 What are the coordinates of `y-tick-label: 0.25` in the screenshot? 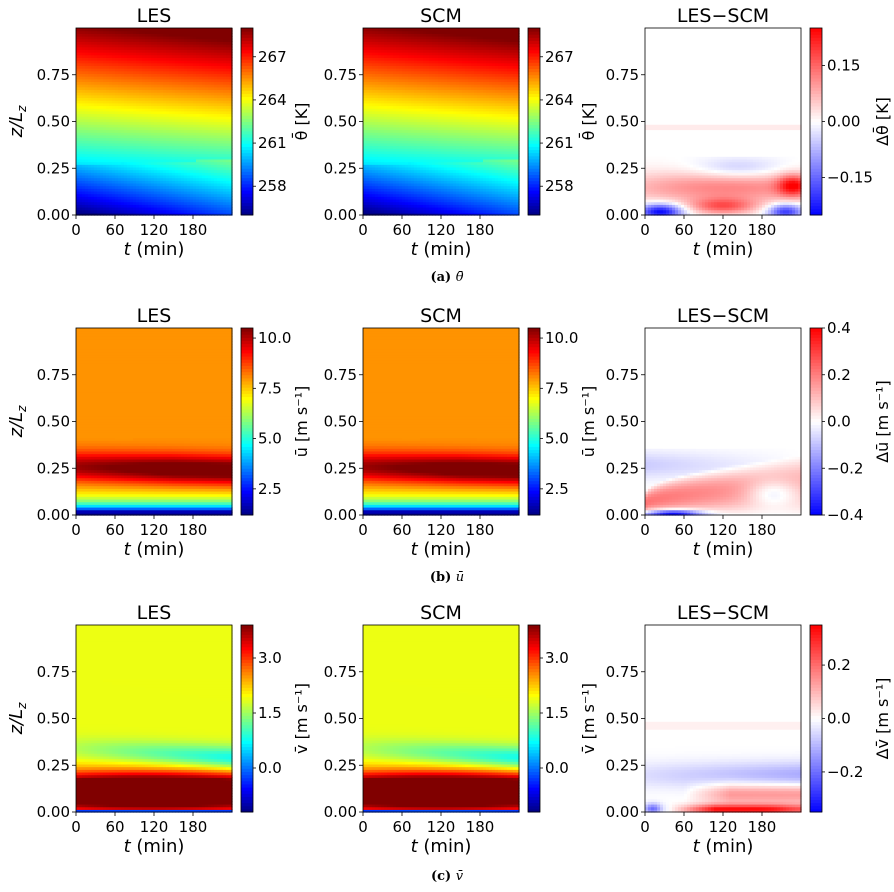 It's located at (53, 168).